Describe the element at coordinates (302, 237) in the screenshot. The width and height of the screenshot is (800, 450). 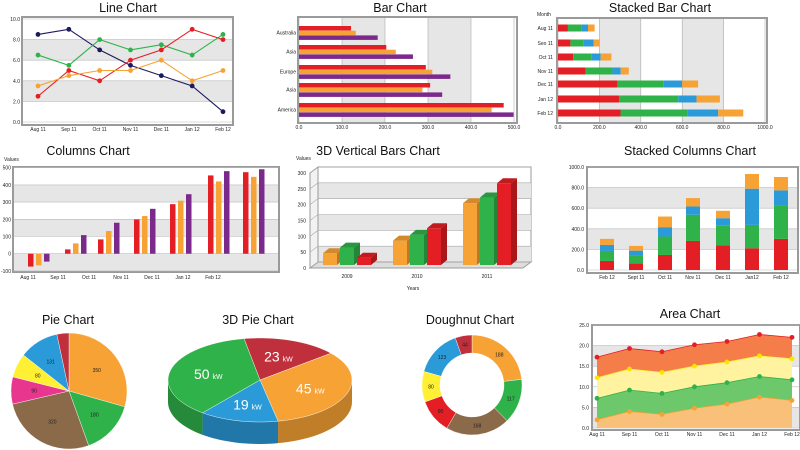
I see `y-tick-label: 100` at that location.